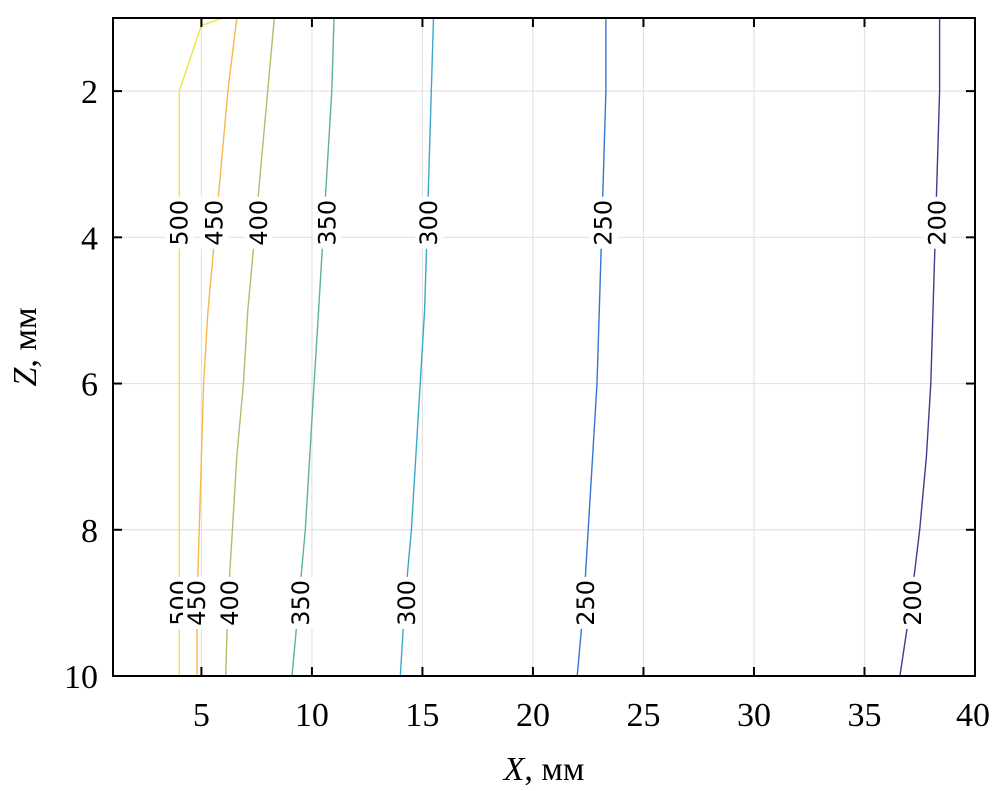  I want to click on contour-450: 450 450, so click(210, 346).